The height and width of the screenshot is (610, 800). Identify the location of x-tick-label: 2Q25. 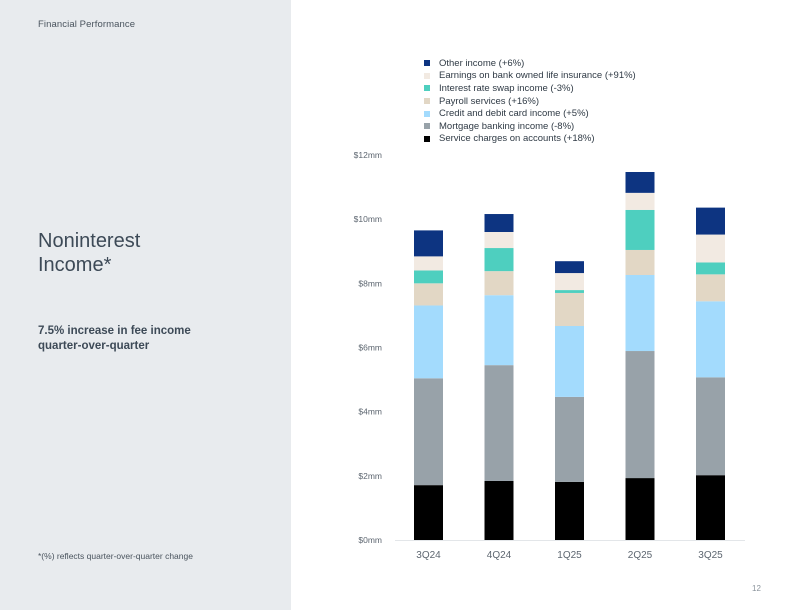
(640, 555).